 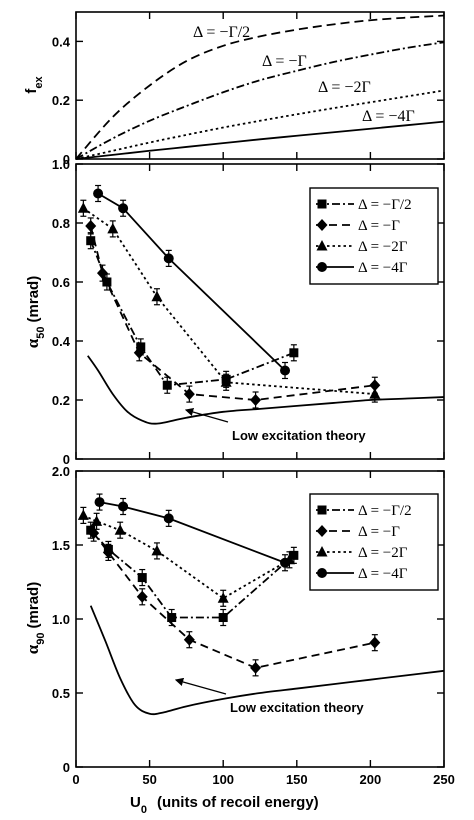 What do you see at coordinates (223, 779) in the screenshot?
I see `x-tick-label: 100` at bounding box center [223, 779].